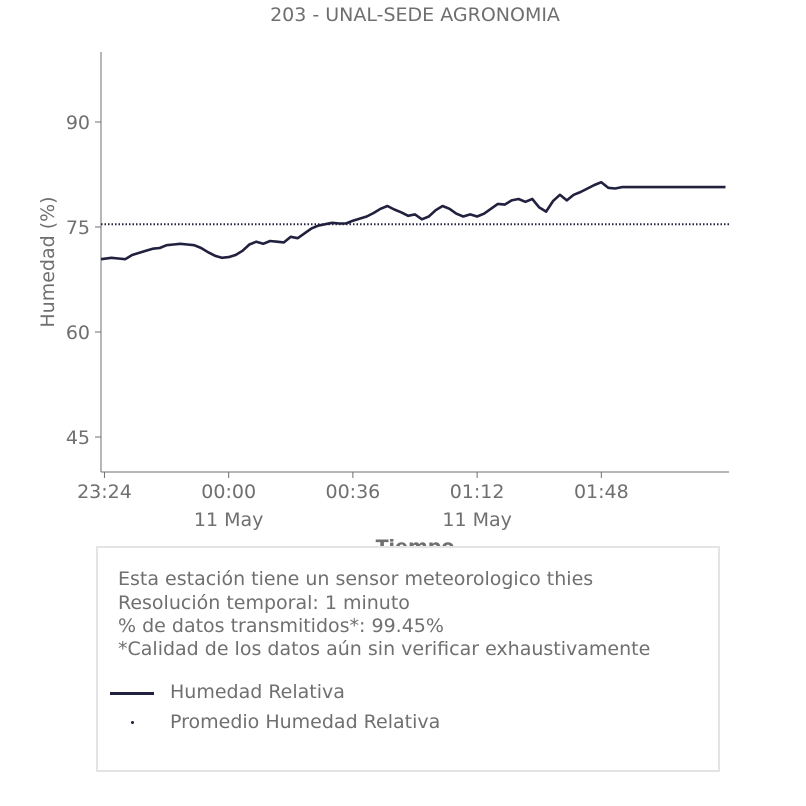  I want to click on series-line-humedad-relativa, so click(413, 220).